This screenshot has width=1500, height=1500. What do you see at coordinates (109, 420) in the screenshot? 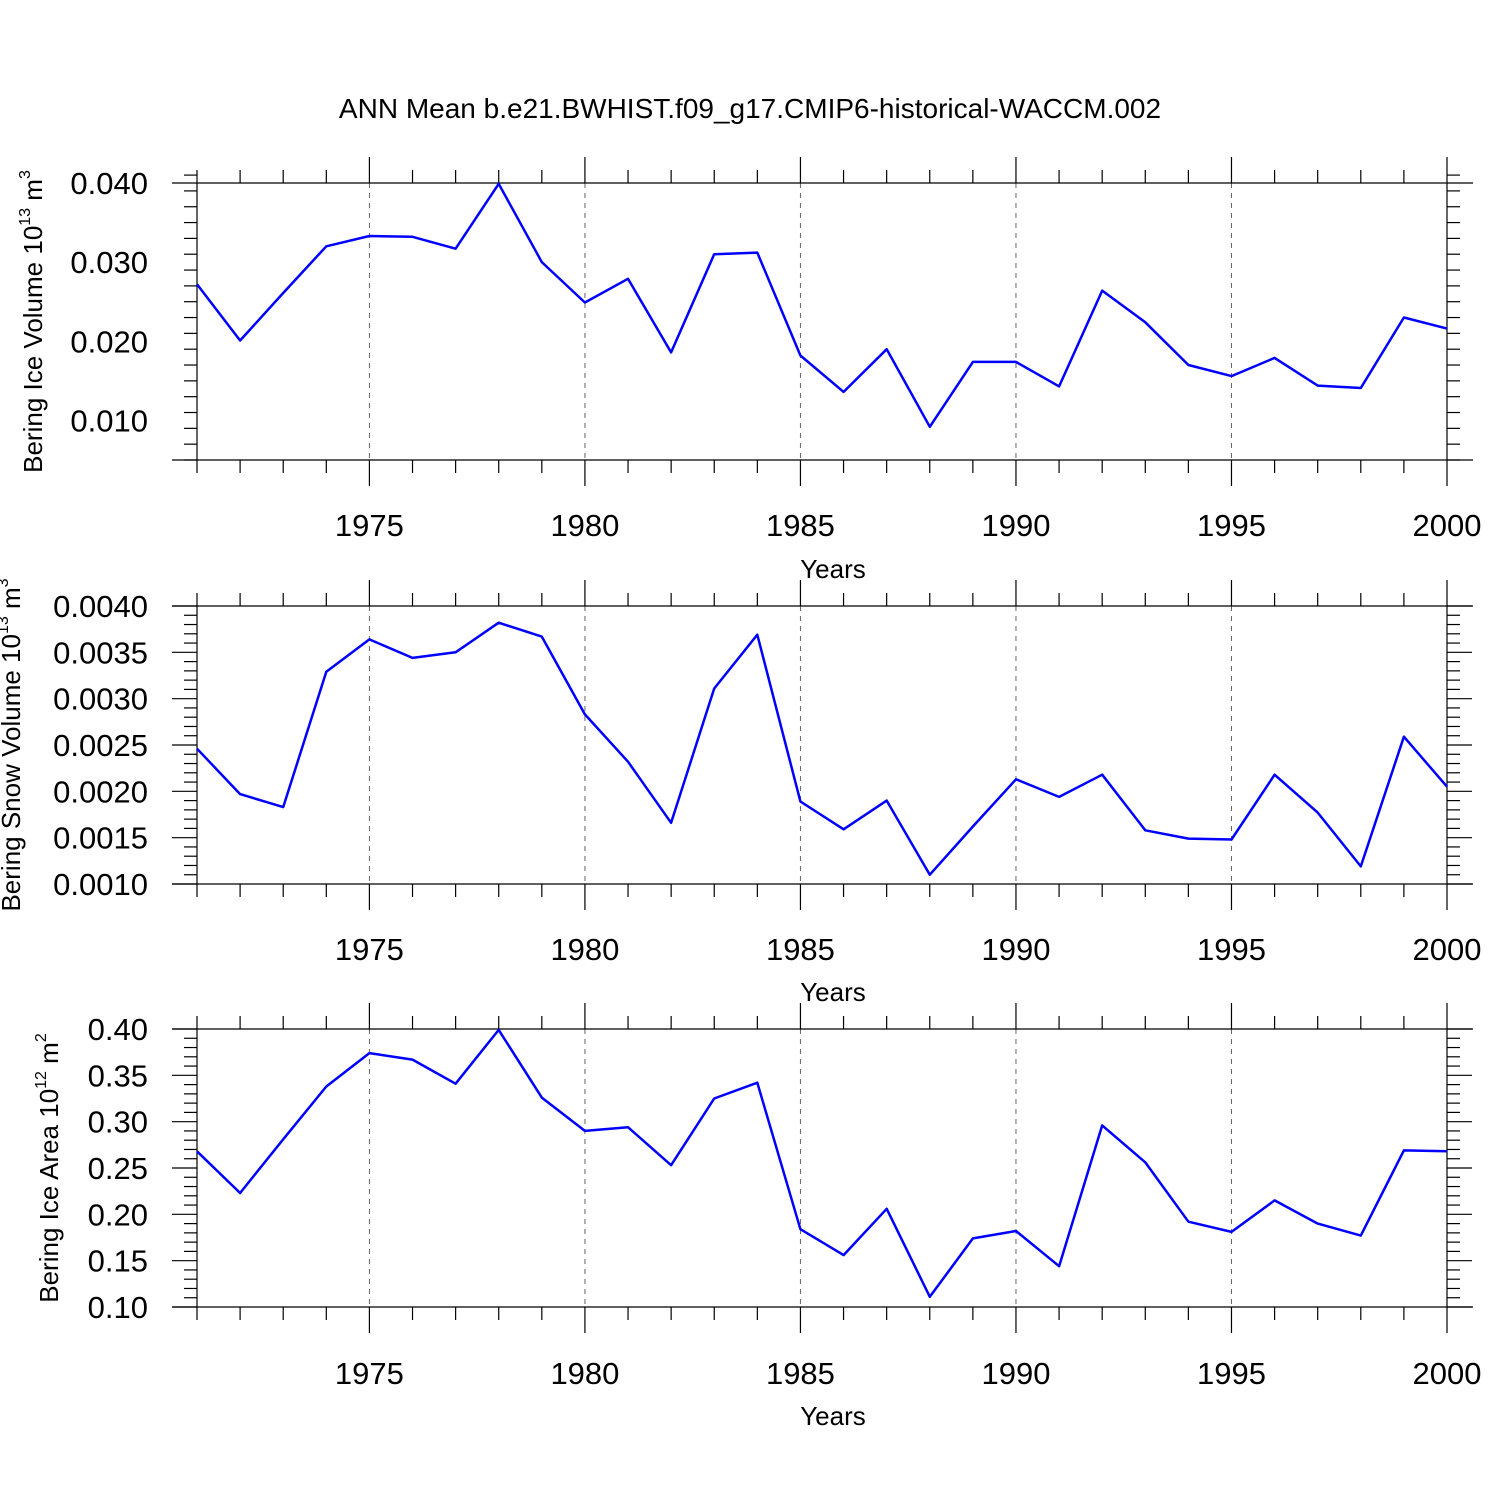
I see `y-tick-label: 0.010` at bounding box center [109, 420].